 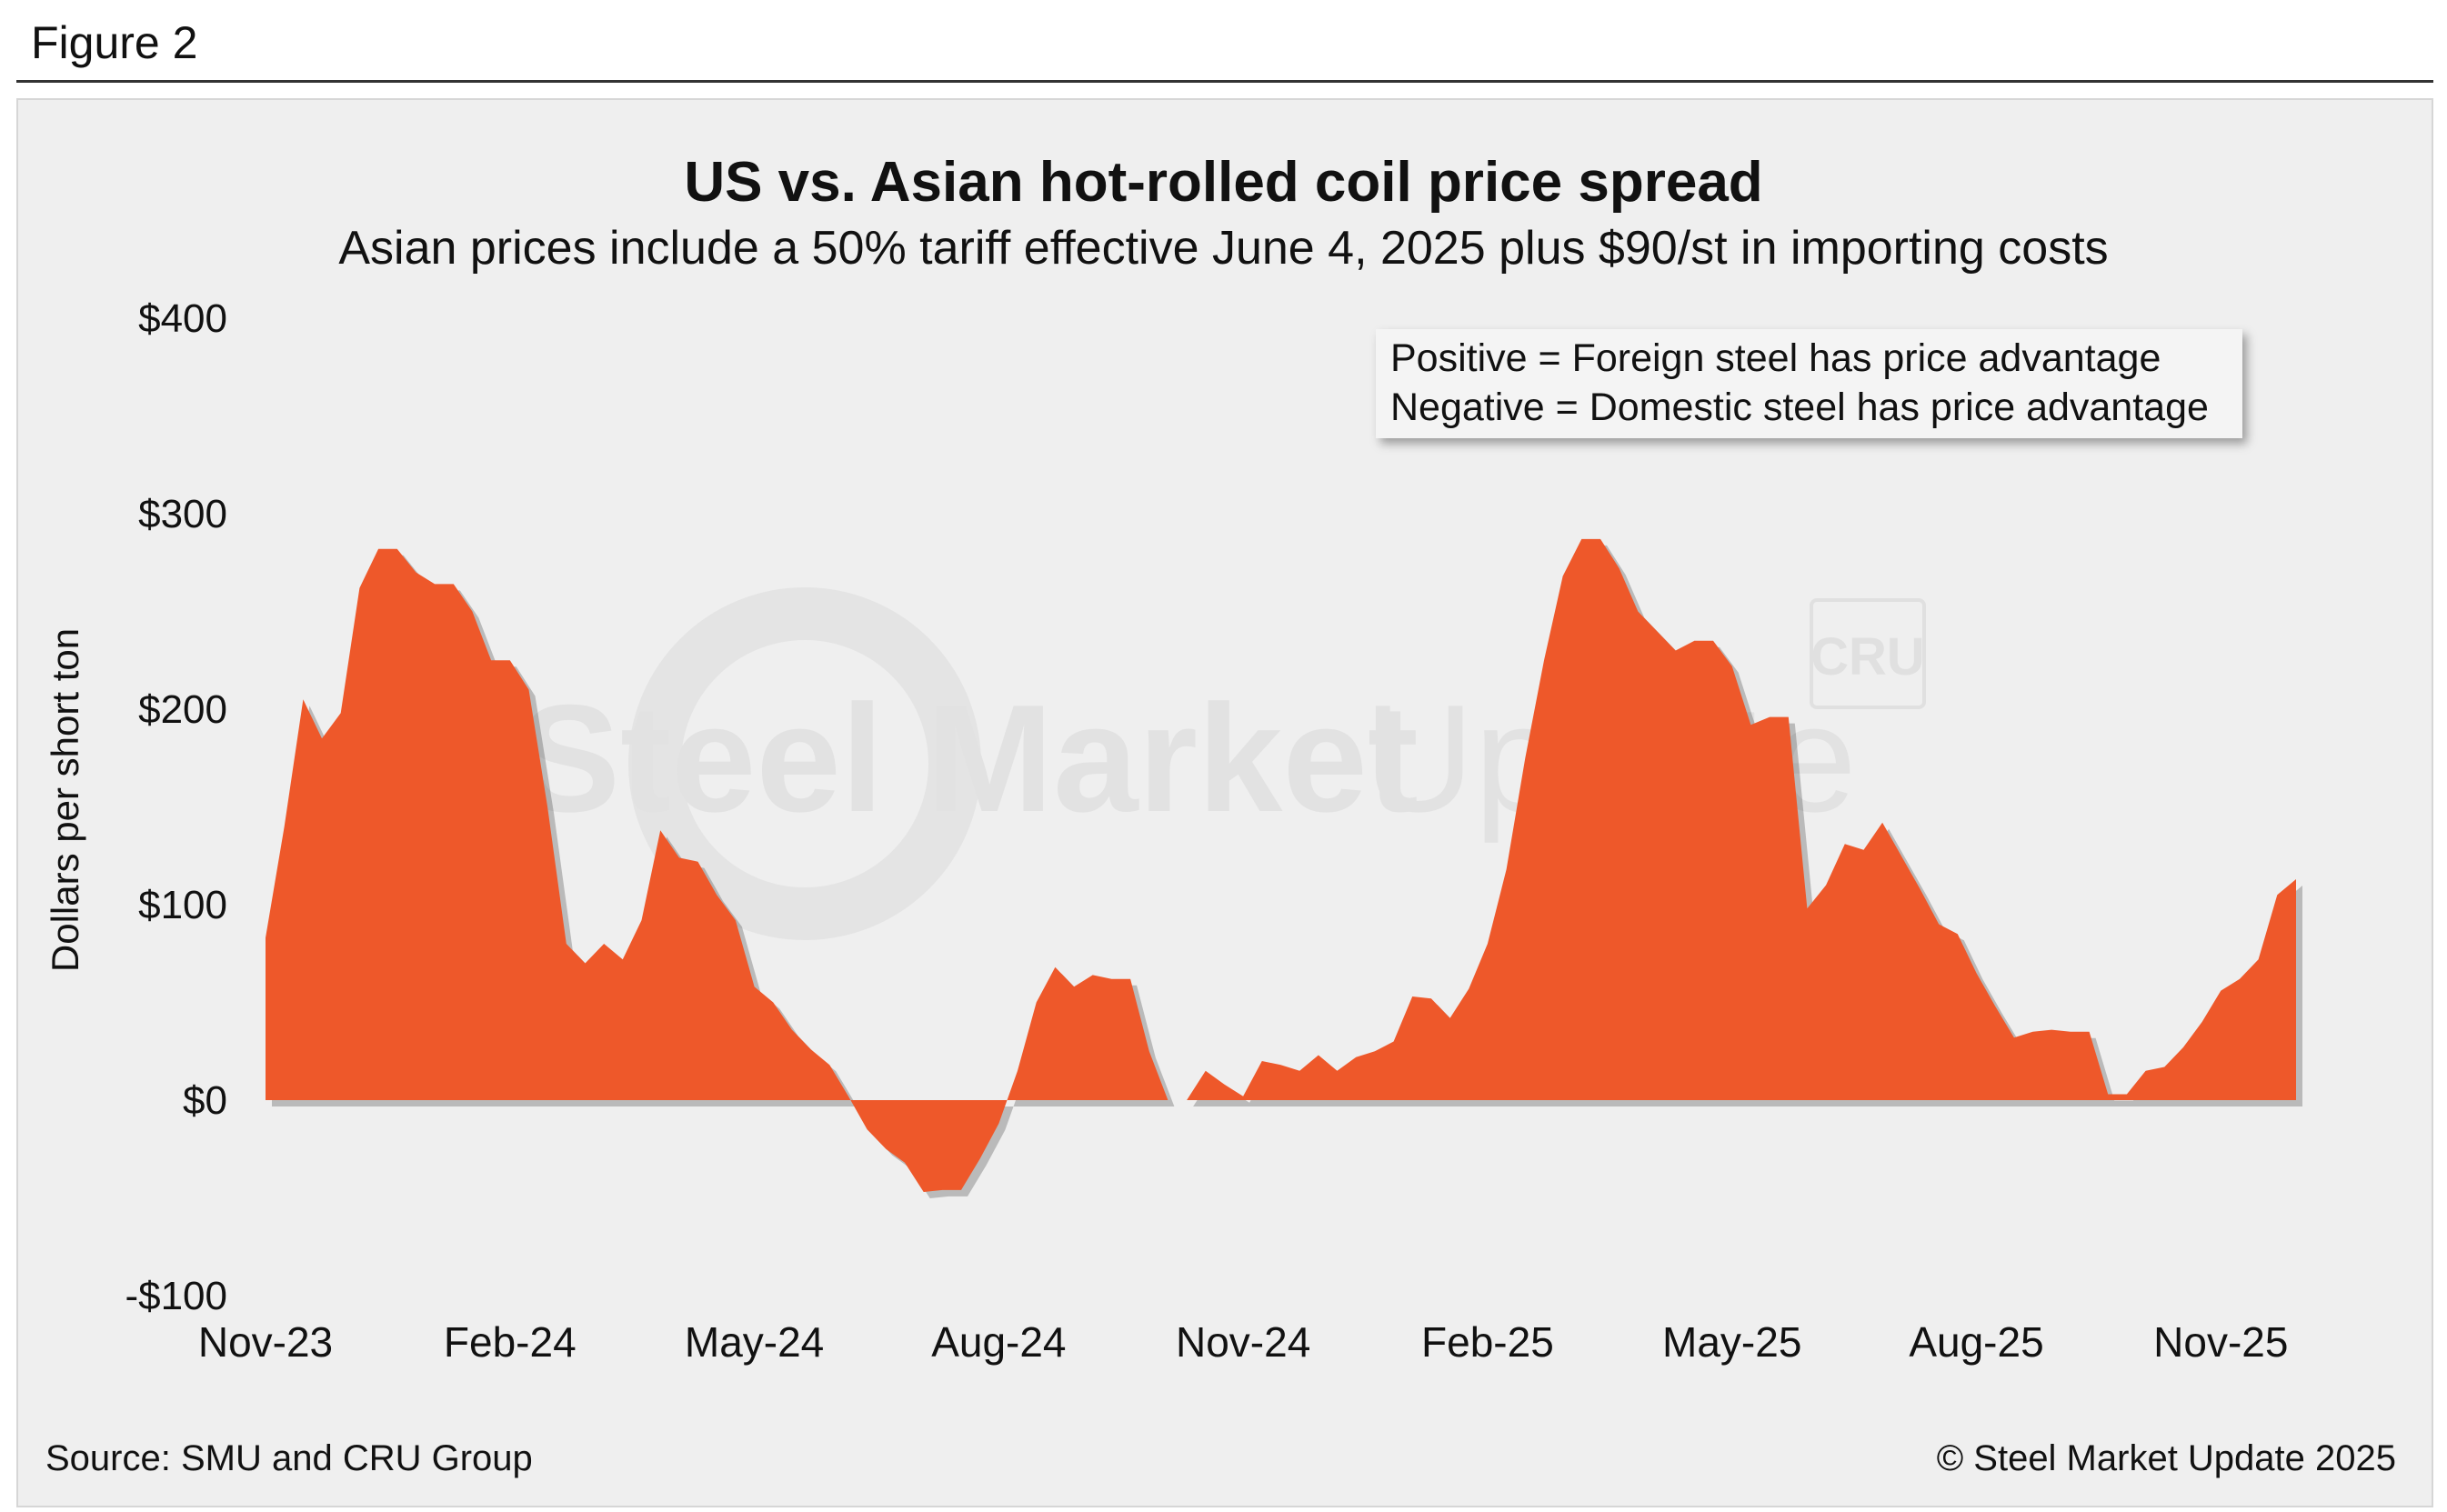 I want to click on x-tick-label: Feb-25, so click(x=1488, y=1342).